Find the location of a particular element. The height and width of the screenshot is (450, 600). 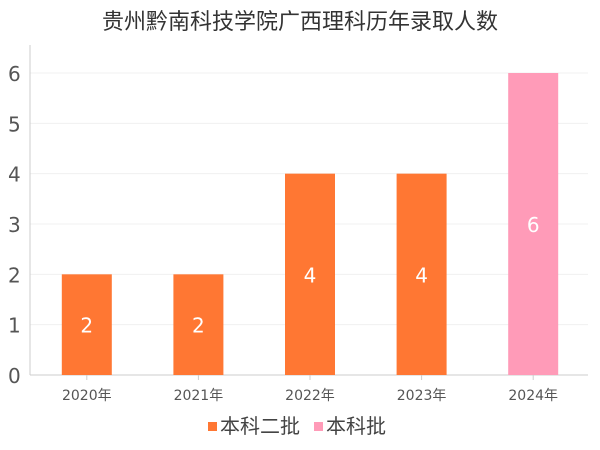

x-tick-label: 2022年 is located at coordinates (310, 396).